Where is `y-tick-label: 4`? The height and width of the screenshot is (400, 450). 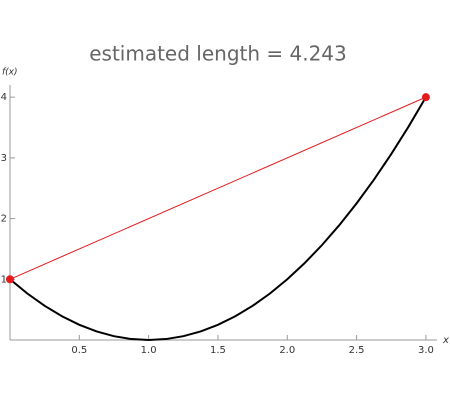 y-tick-label: 4 is located at coordinates (4, 97).